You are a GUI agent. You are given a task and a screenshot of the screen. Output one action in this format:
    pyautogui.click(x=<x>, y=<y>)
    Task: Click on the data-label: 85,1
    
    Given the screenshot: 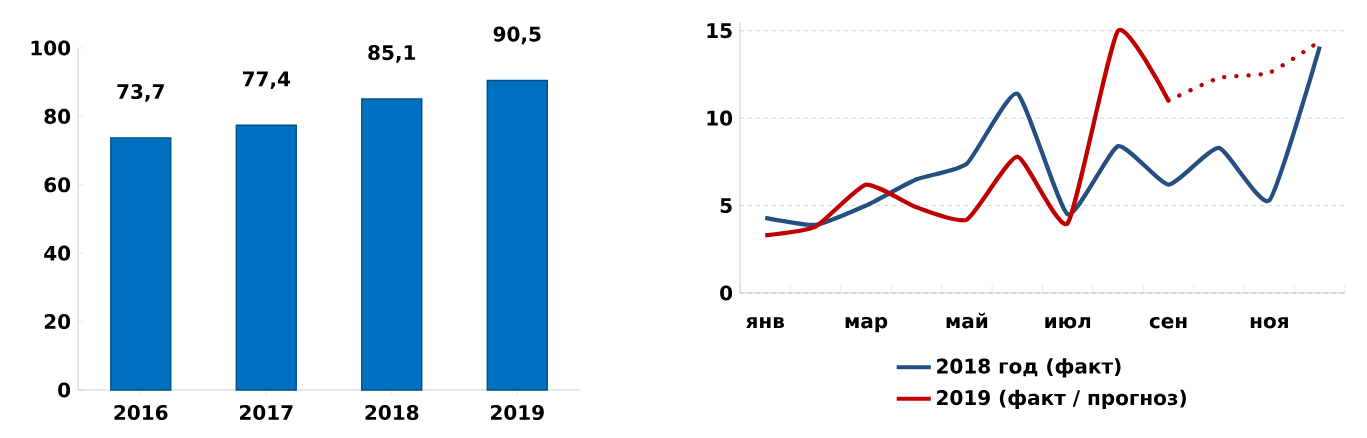 What is the action you would take?
    pyautogui.click(x=392, y=54)
    